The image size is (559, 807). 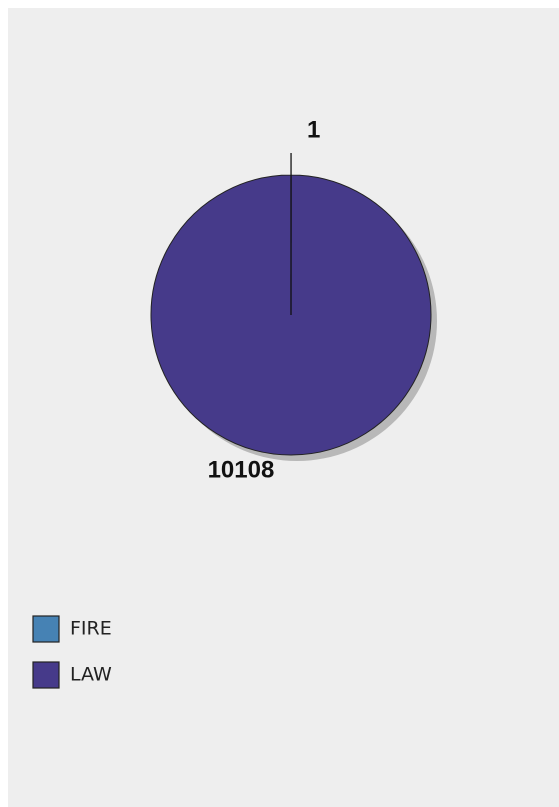 I want to click on legend-label: FIRE, so click(x=91, y=629).